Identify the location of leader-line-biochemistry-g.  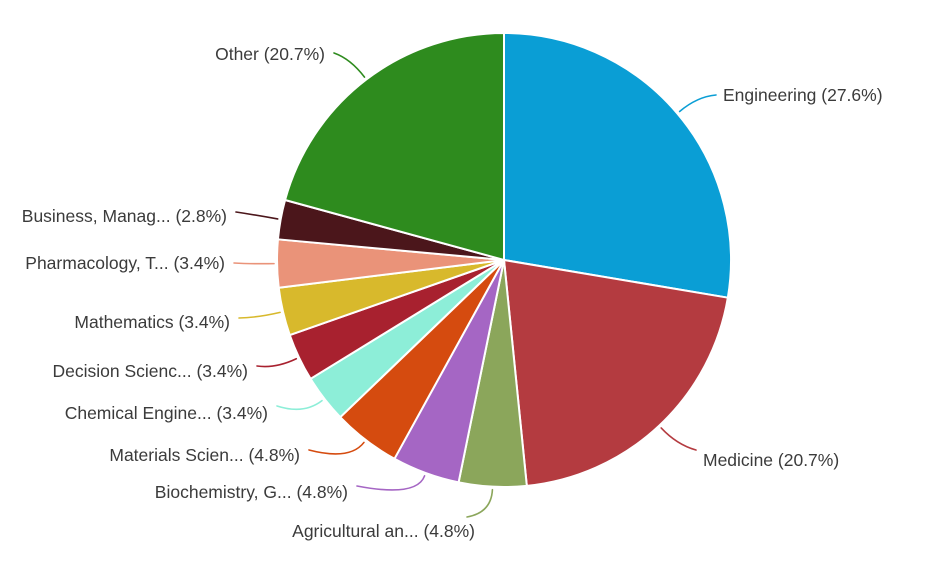
(391, 483).